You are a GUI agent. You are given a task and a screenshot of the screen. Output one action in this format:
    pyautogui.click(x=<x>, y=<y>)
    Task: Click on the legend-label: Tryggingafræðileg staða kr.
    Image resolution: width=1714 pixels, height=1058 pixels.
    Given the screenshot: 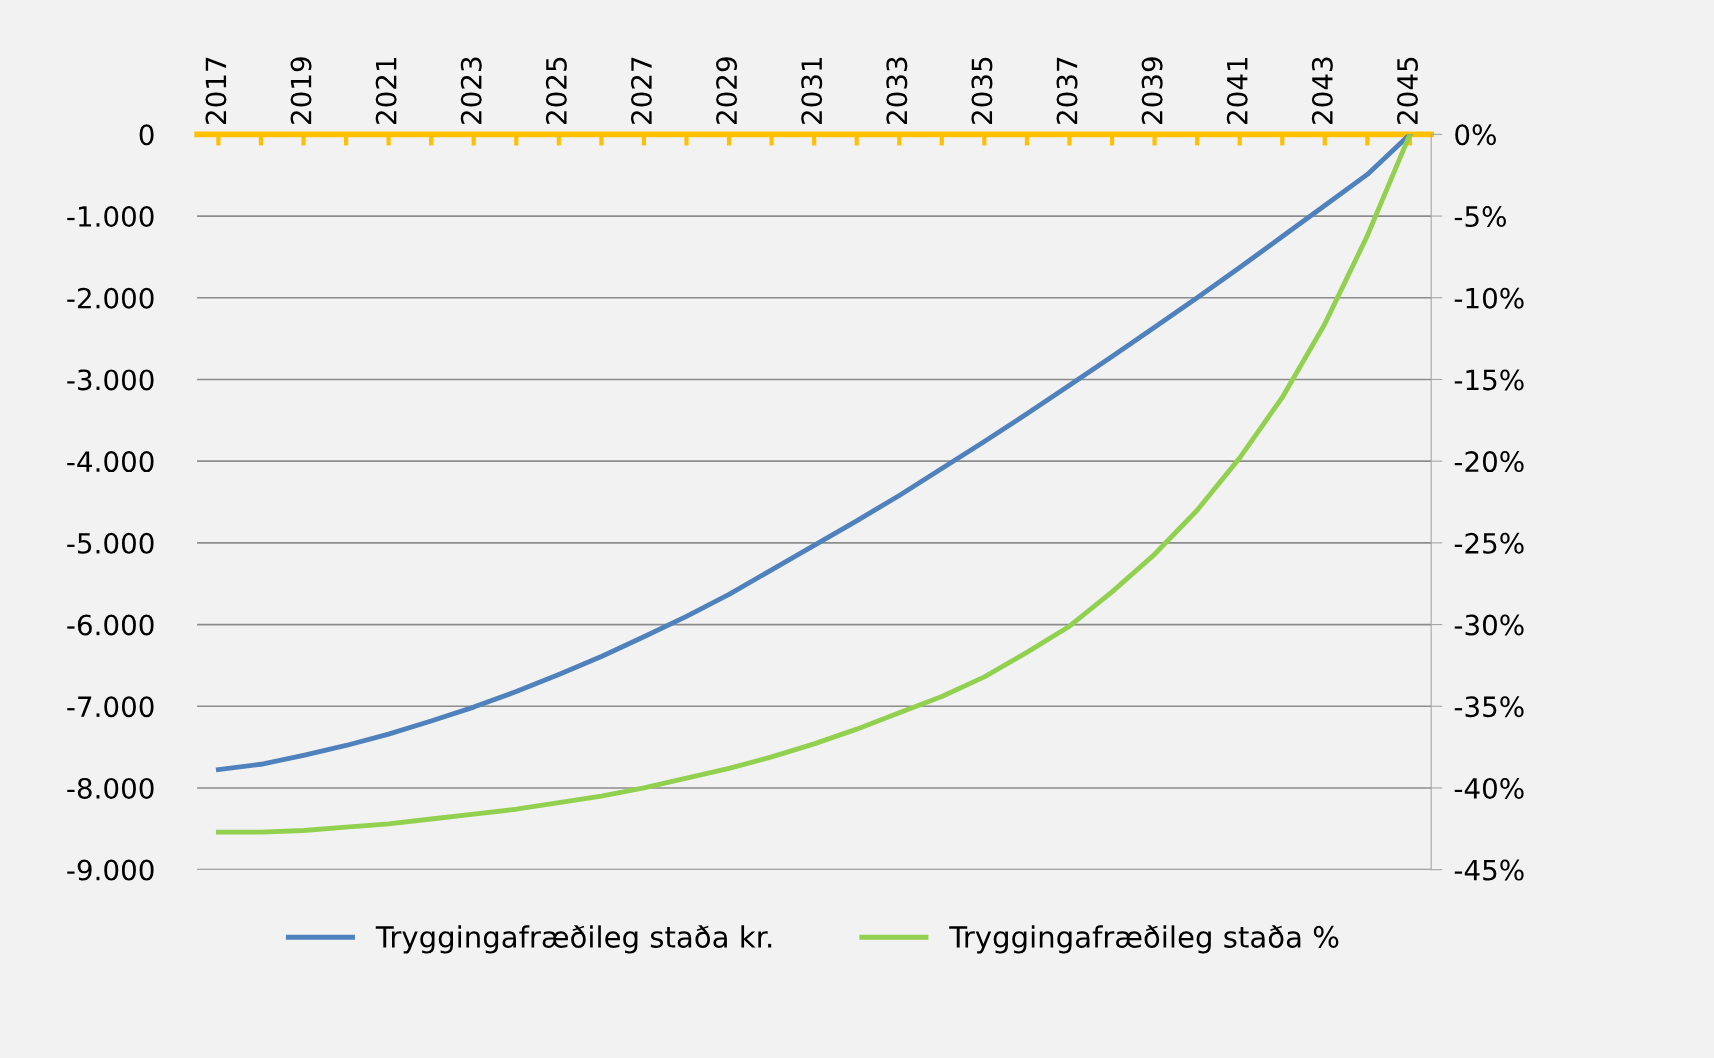 What is the action you would take?
    pyautogui.click(x=573, y=939)
    